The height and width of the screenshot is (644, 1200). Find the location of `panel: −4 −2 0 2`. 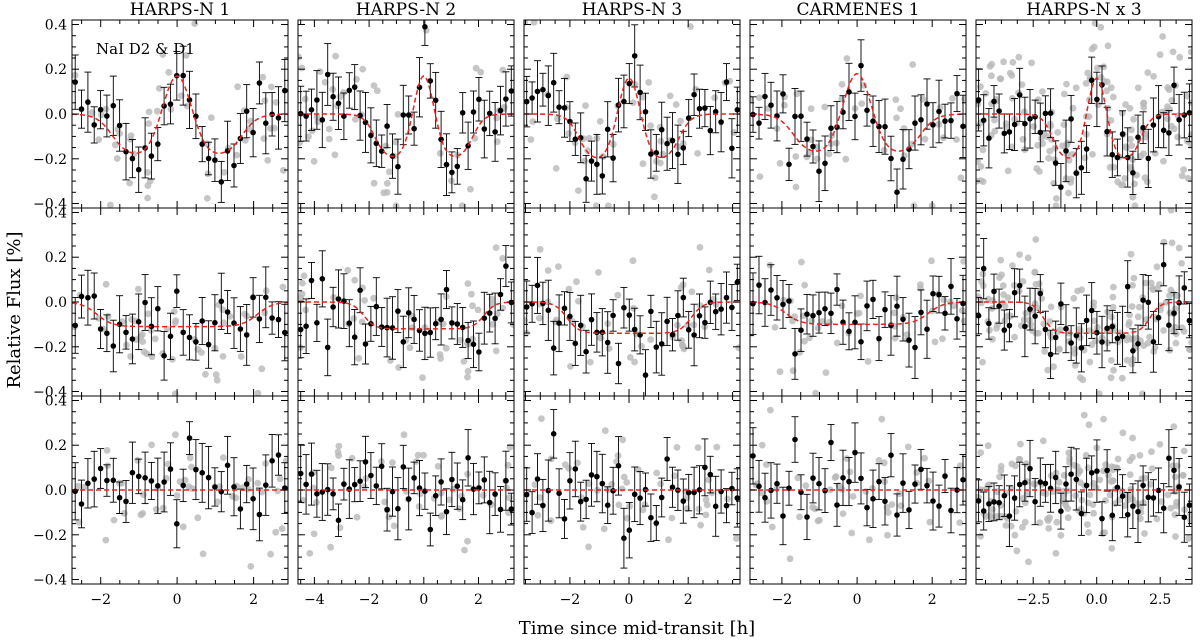

panel: −4 −2 0 2 is located at coordinates (406, 501).